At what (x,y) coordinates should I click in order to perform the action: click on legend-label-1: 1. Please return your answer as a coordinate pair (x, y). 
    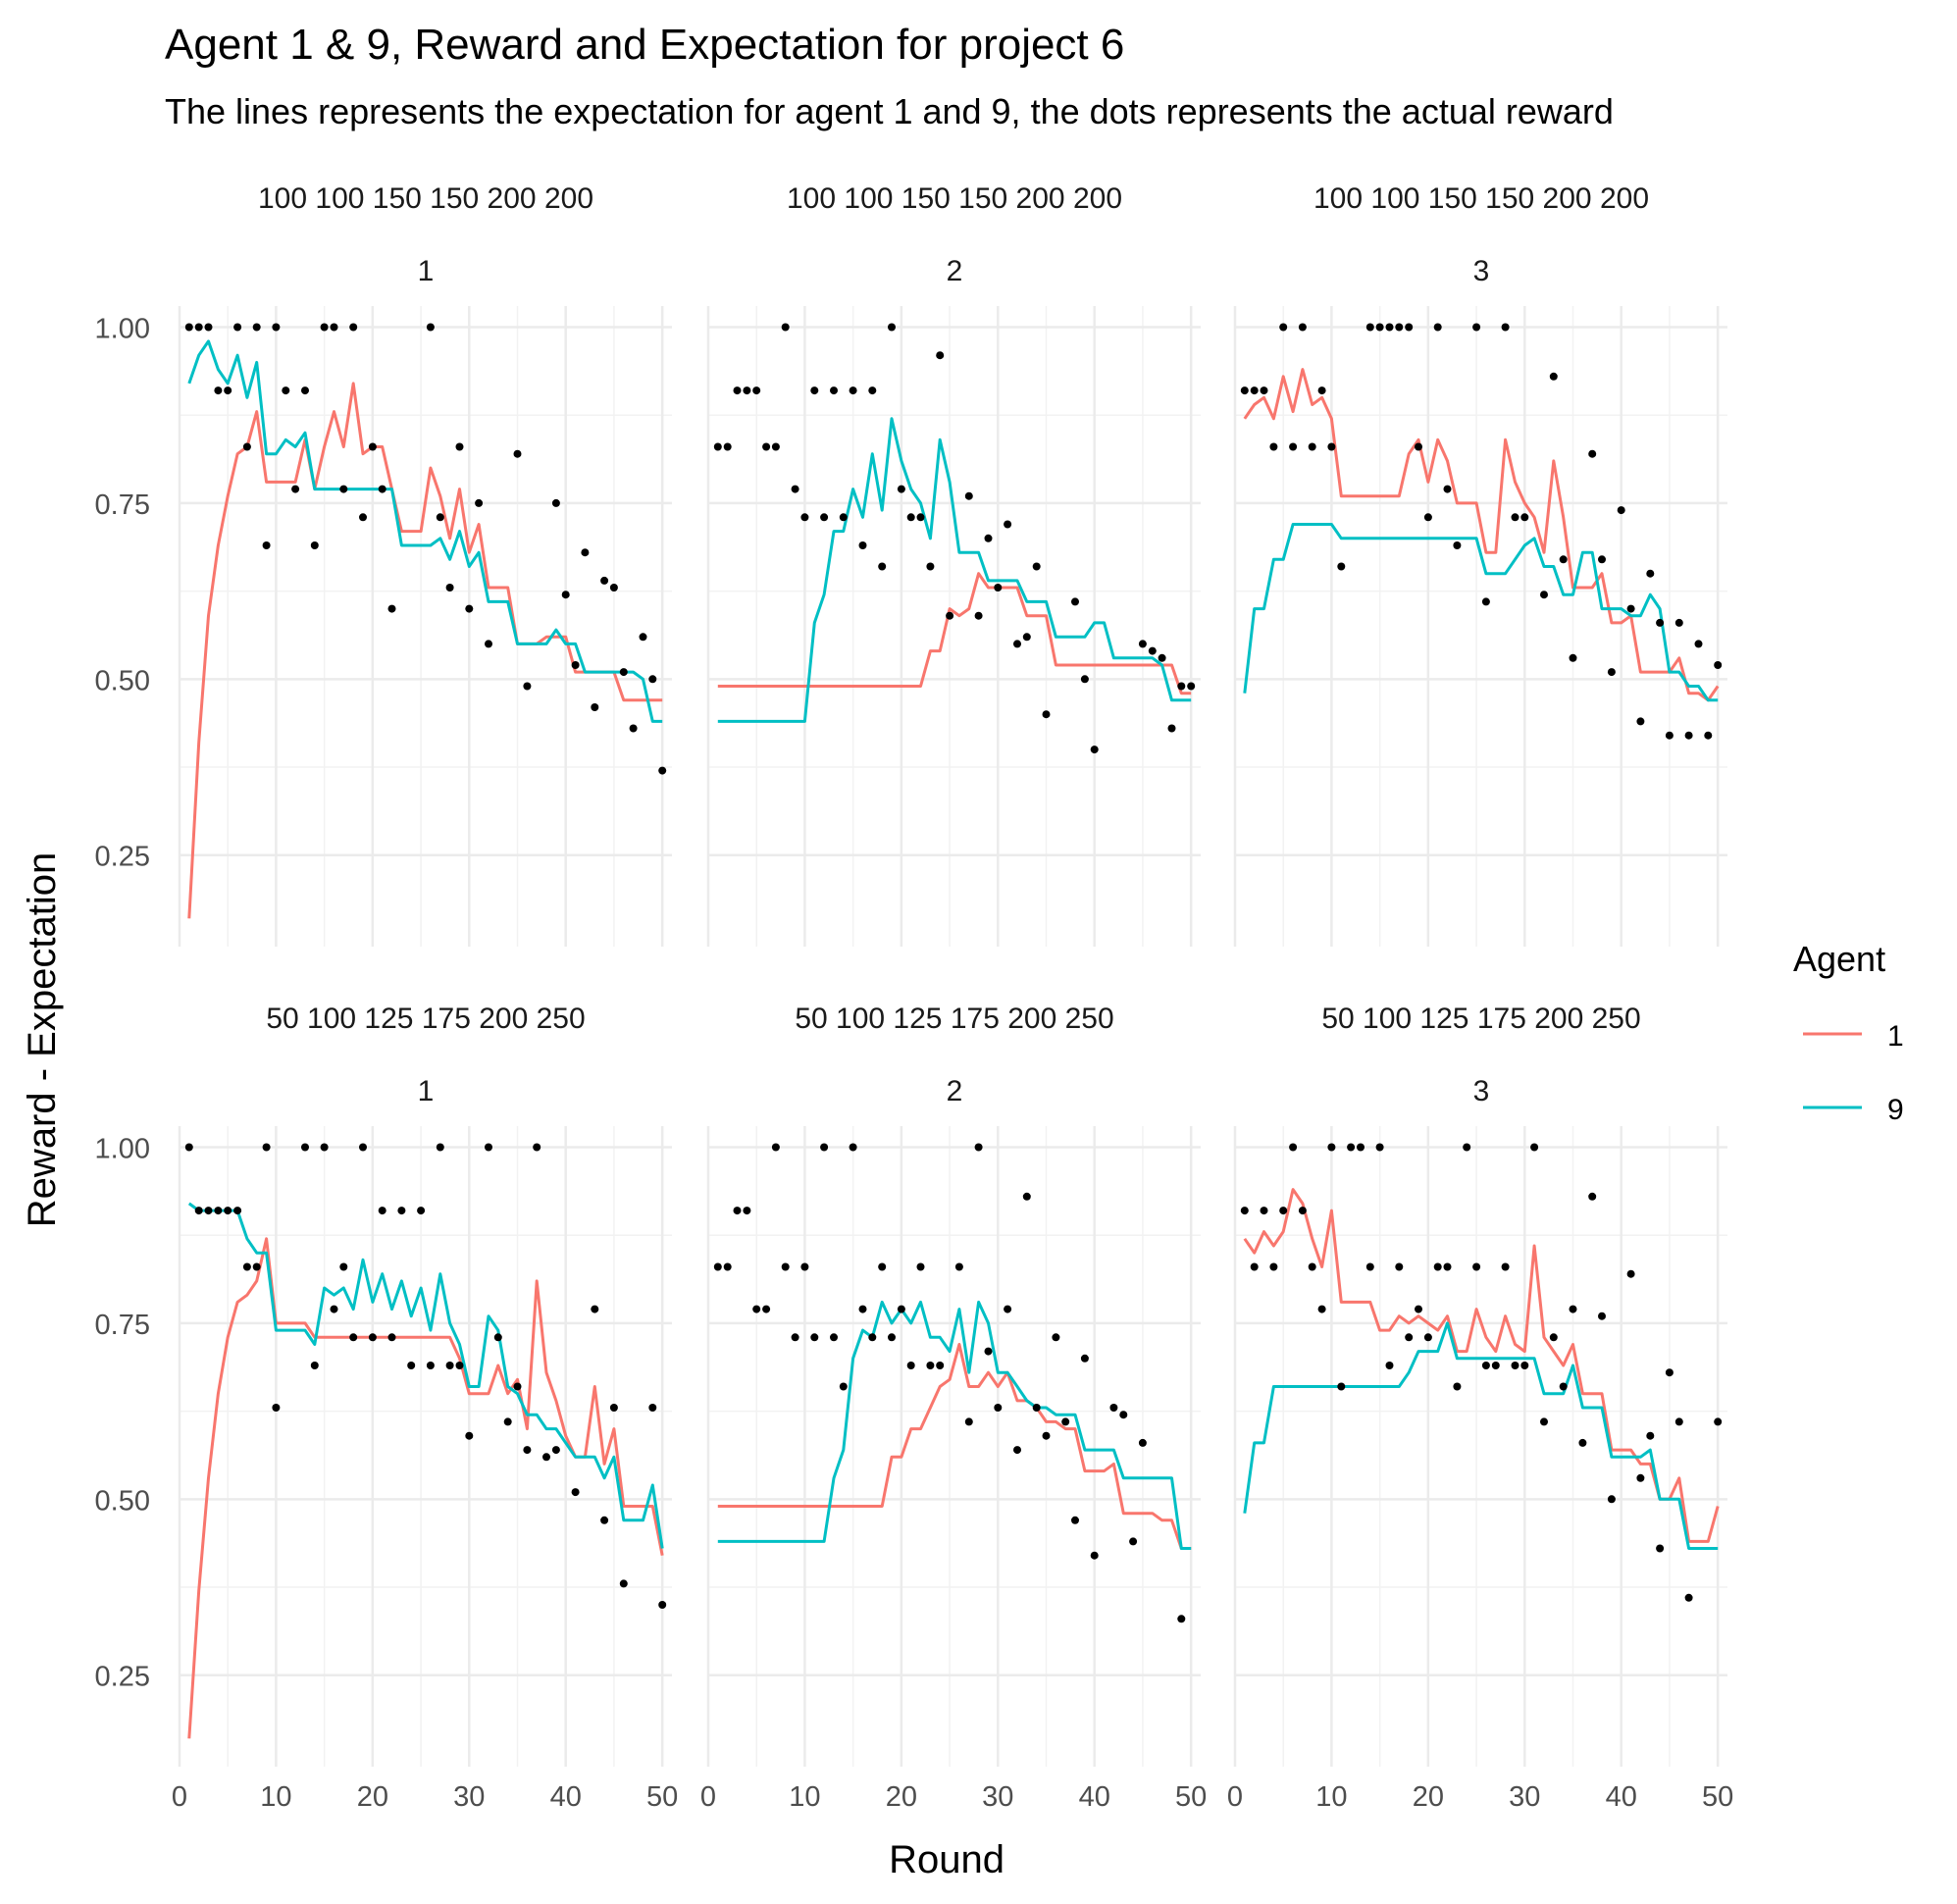
    Looking at the image, I should click on (1895, 1036).